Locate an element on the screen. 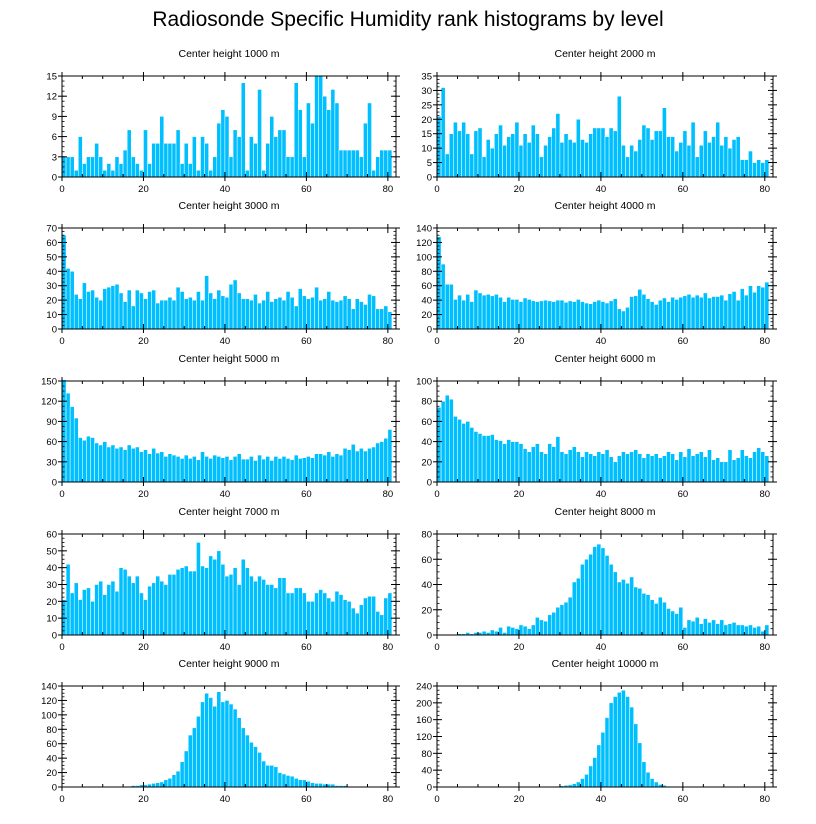  x-tick-label: 0 is located at coordinates (61, 189).